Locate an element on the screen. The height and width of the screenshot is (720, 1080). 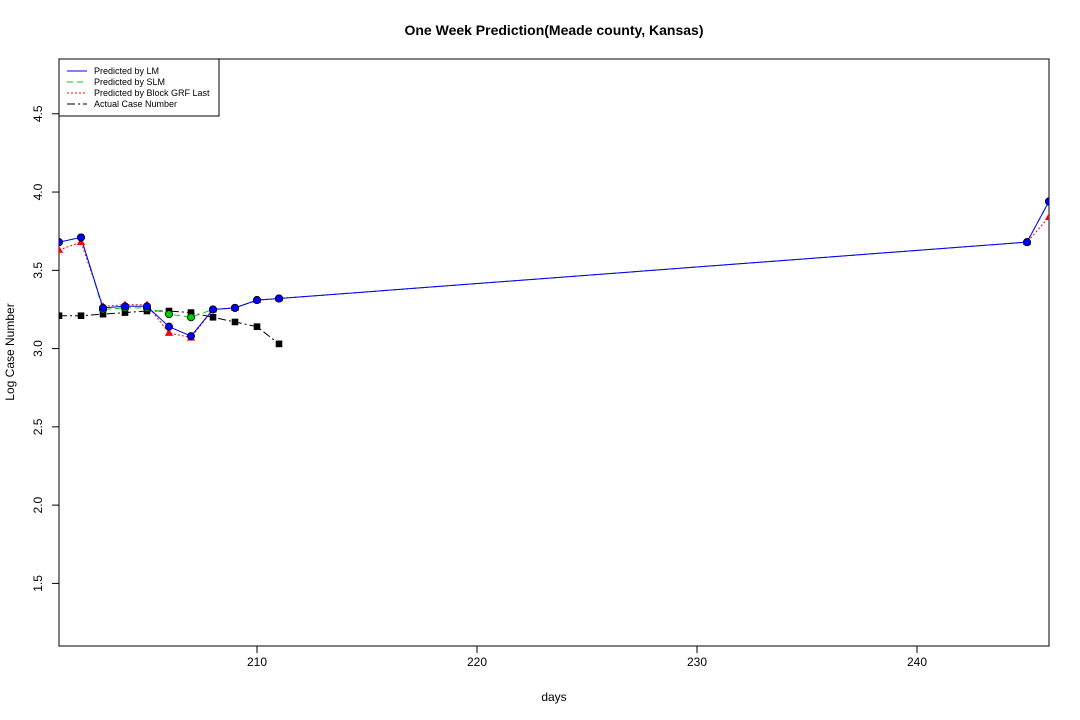
x-axis: 210 220 230 240 is located at coordinates (587, 657).